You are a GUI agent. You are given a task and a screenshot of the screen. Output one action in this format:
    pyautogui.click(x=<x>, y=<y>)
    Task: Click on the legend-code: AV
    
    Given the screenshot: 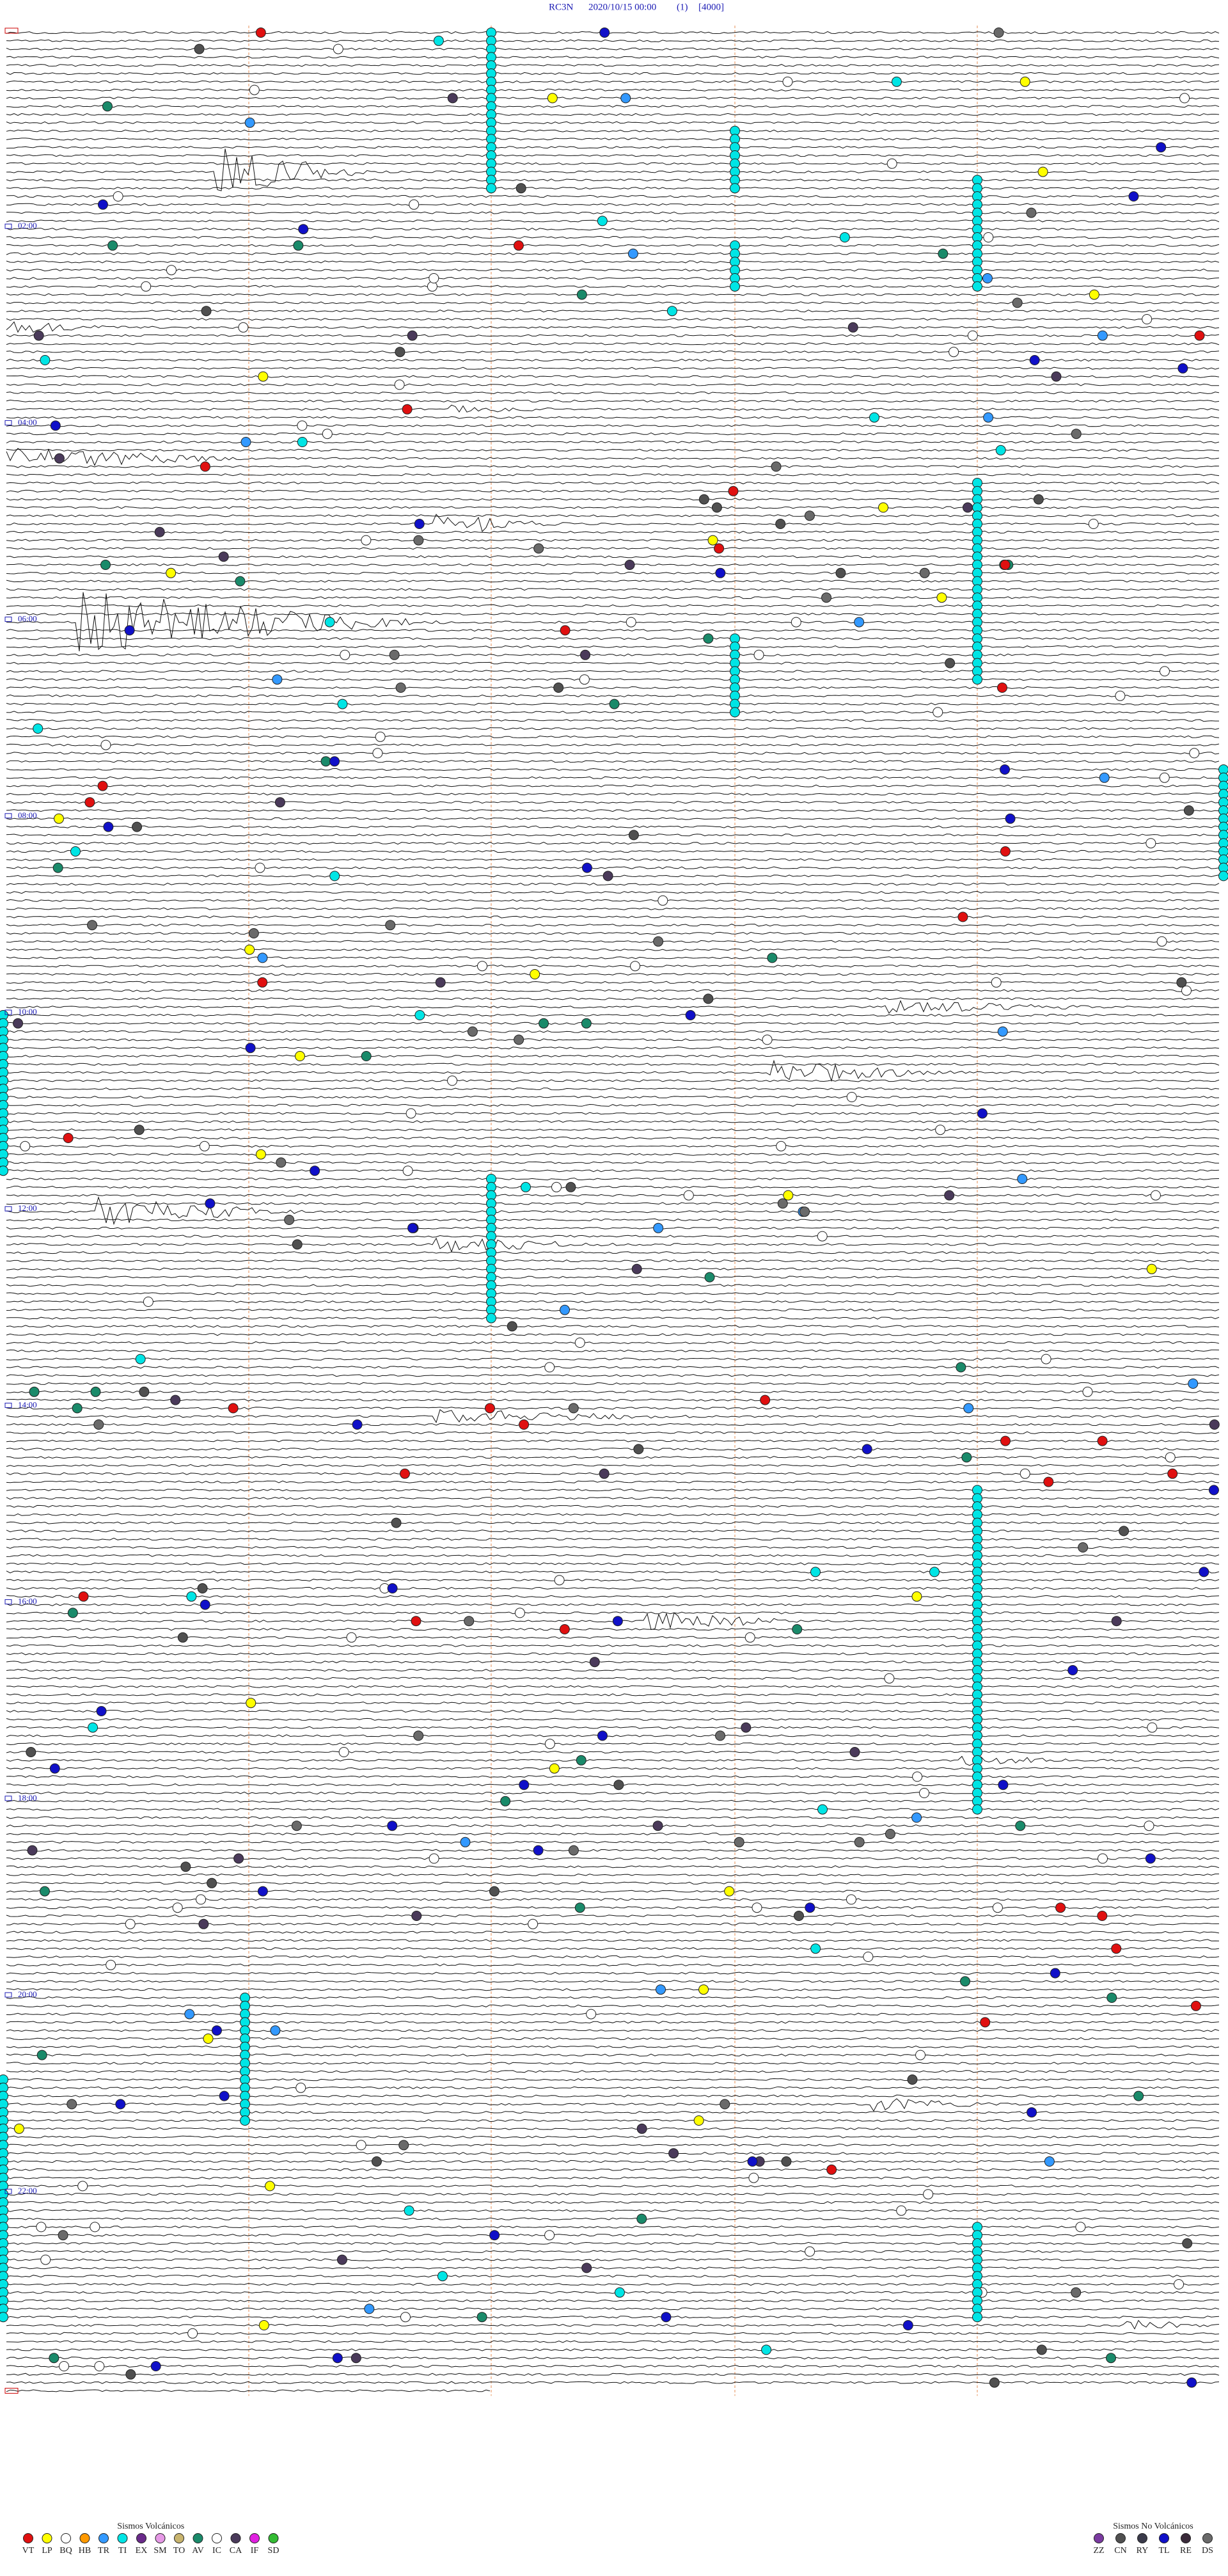 What is the action you would take?
    pyautogui.click(x=197, y=2551)
    